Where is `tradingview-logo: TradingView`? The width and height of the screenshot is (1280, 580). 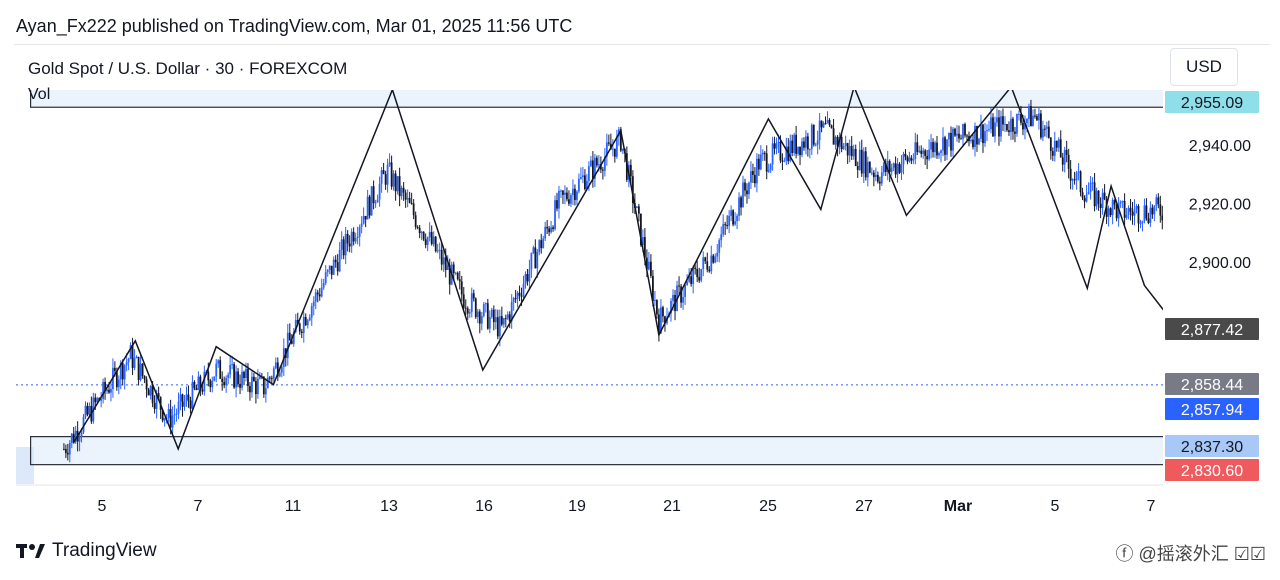 tradingview-logo: TradingView is located at coordinates (86, 551).